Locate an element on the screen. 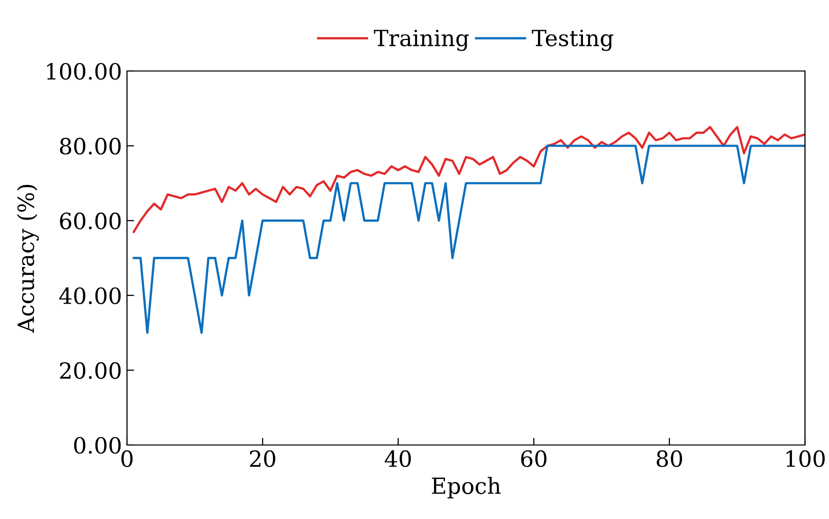 This screenshot has width=829, height=519. y-tick-label: 80.00 is located at coordinates (90, 146).